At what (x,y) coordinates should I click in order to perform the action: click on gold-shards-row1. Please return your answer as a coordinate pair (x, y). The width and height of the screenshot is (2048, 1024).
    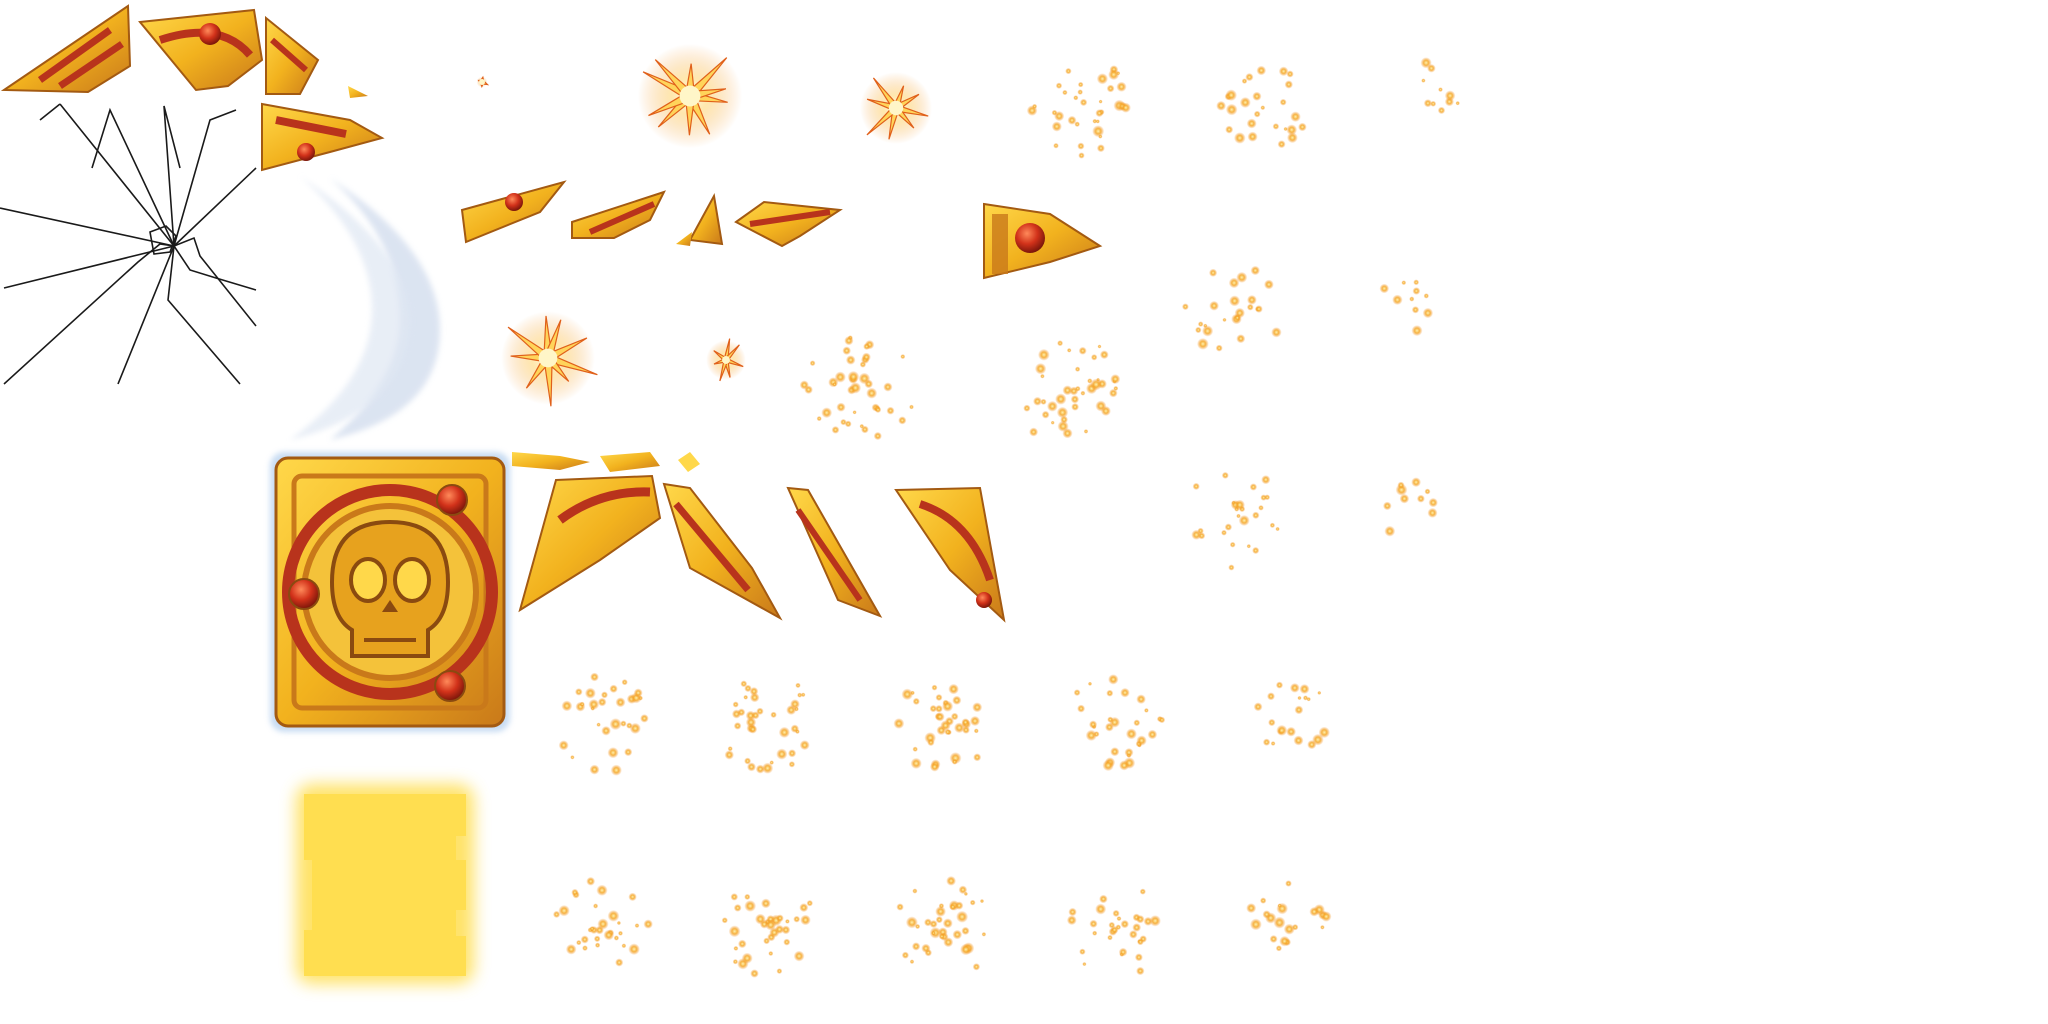
    Looking at the image, I should click on (781, 230).